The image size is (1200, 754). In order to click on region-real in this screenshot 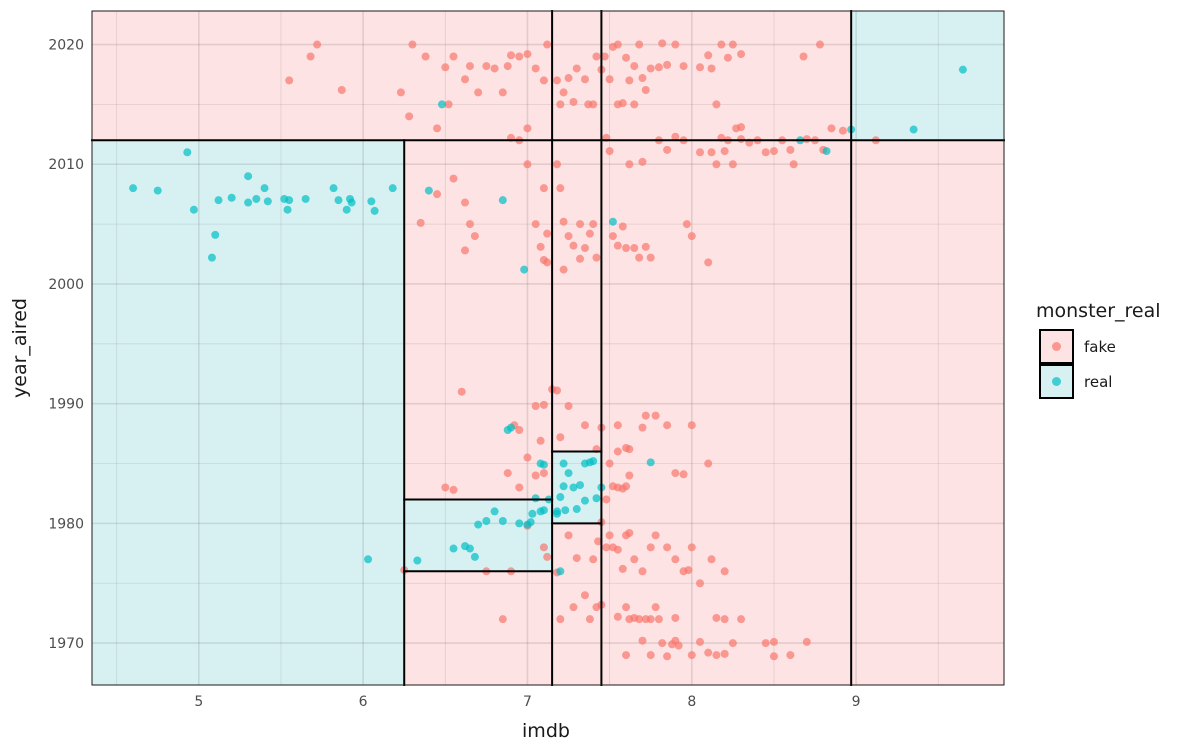, I will do `click(478, 535)`.